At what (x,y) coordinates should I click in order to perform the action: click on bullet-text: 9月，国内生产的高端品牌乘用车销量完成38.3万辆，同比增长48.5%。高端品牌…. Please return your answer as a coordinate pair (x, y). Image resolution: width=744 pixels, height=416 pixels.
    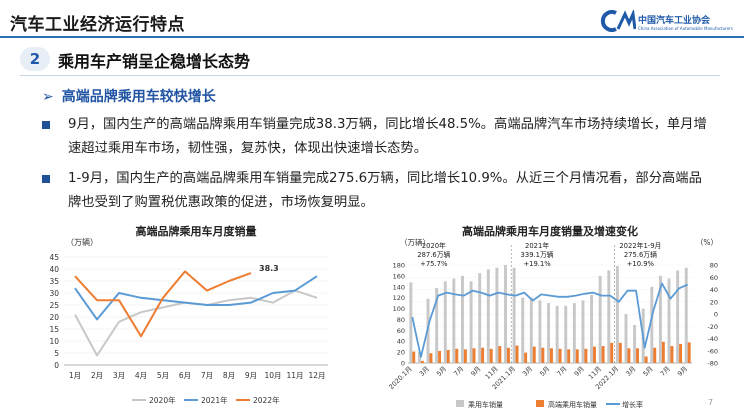
    Looking at the image, I should click on (387, 136).